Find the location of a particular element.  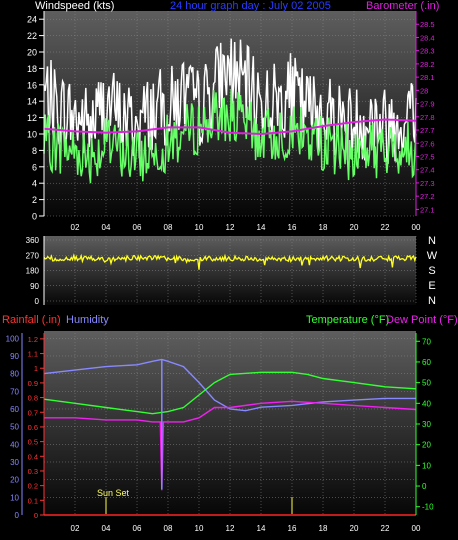

barometer-tick-label: 27.4 is located at coordinates (427, 170).